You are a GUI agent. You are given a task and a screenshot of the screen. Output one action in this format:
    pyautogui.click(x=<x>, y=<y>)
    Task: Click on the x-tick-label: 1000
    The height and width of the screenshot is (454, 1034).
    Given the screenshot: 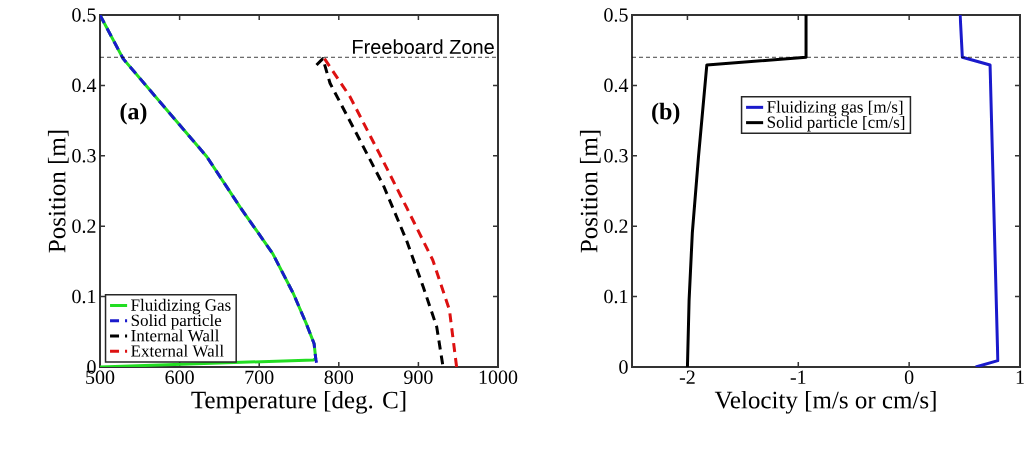 What is the action you would take?
    pyautogui.click(x=498, y=377)
    